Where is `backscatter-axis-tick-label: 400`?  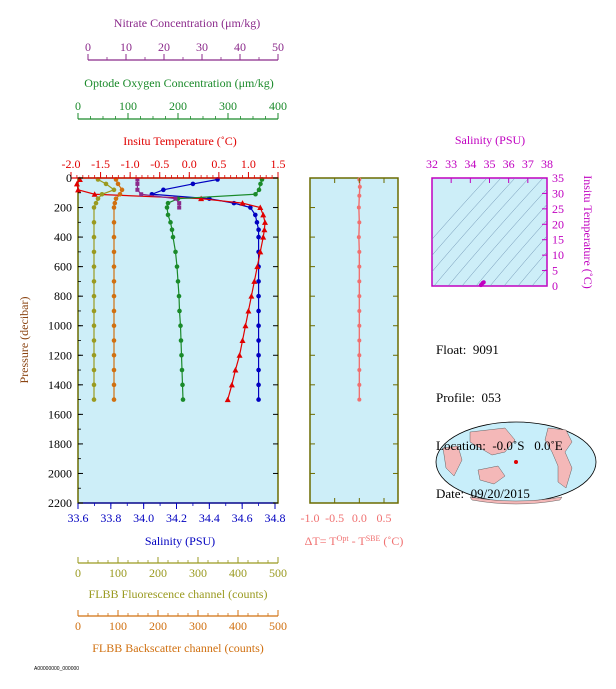
backscatter-axis-tick-label: 400 is located at coordinates (238, 626).